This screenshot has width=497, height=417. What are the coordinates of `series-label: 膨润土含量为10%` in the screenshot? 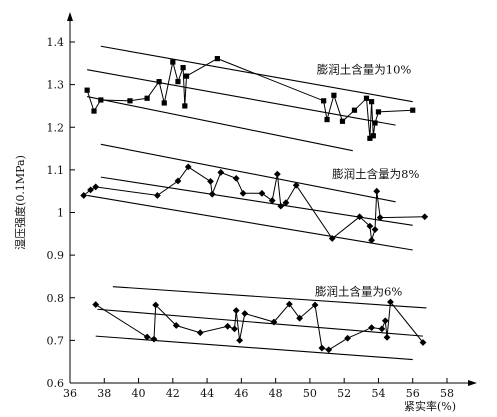 It's located at (364, 70).